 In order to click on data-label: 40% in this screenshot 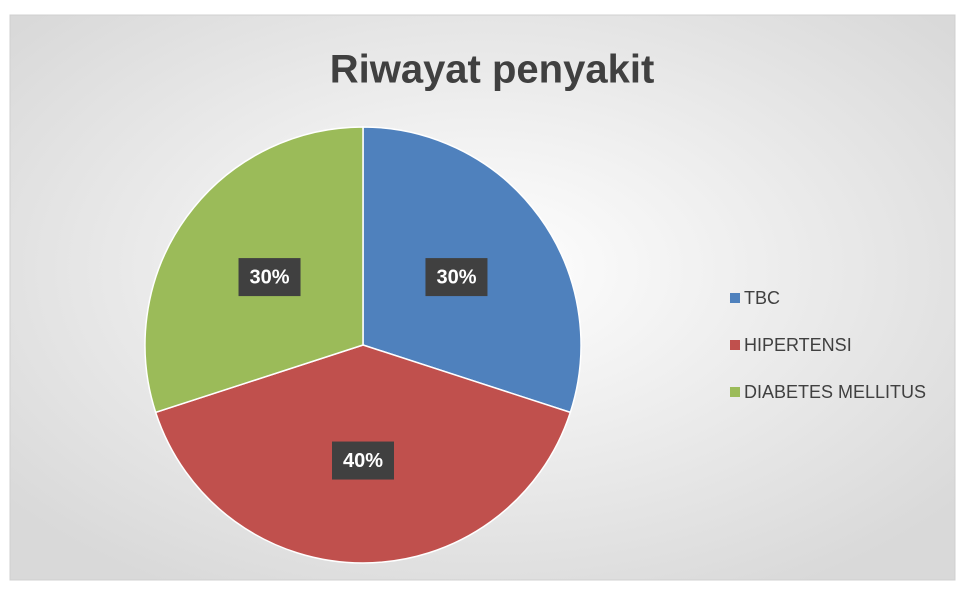, I will do `click(363, 461)`.